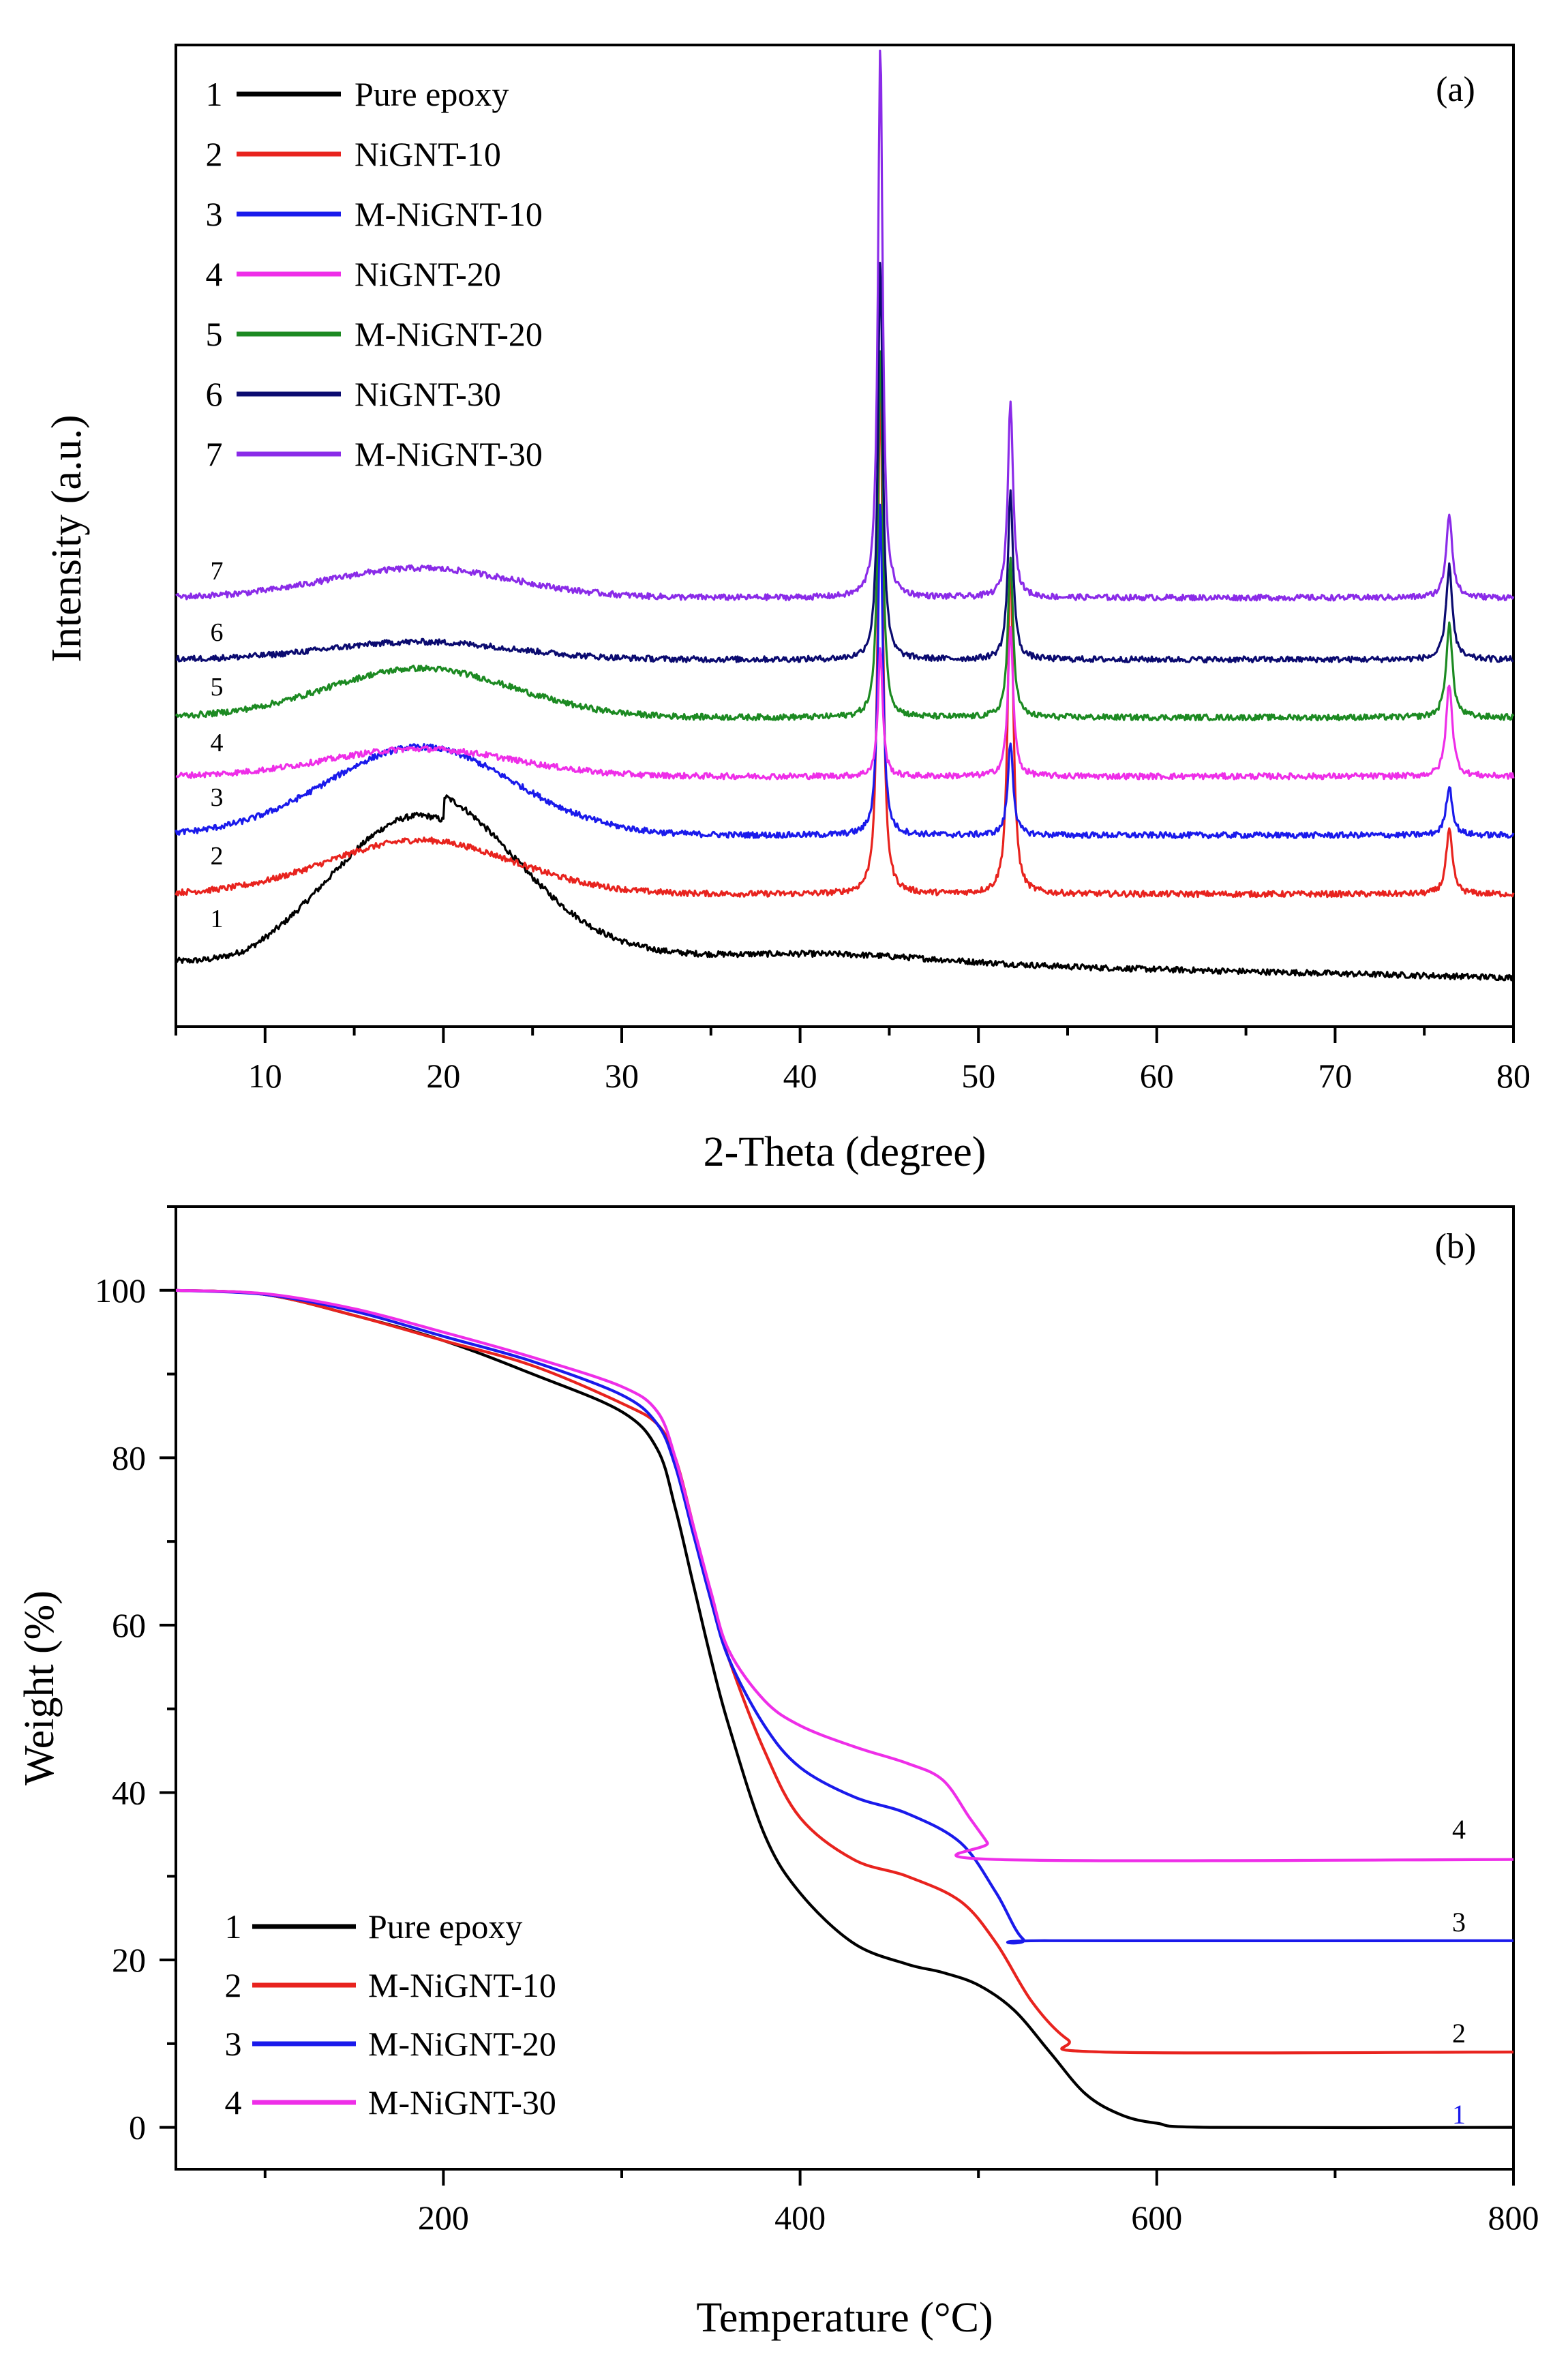 The height and width of the screenshot is (2356, 1568). What do you see at coordinates (1513, 1076) in the screenshot?
I see `panel-a-x-tick-label: 80` at bounding box center [1513, 1076].